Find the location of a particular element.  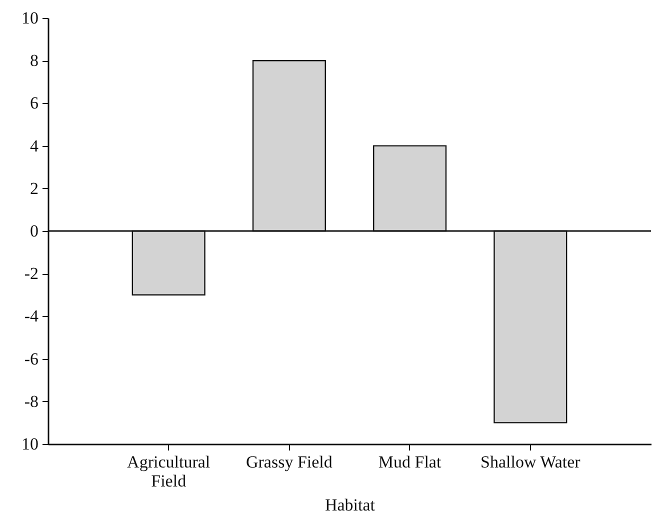

y-tick-label: -8 is located at coordinates (31, 401).